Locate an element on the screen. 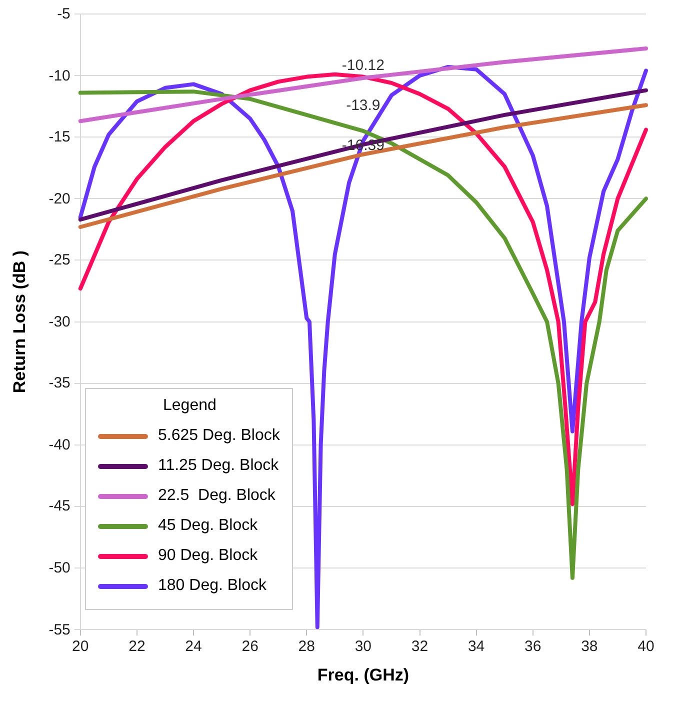 This screenshot has width=689, height=714. x-tick-label: 20 is located at coordinates (80, 646).